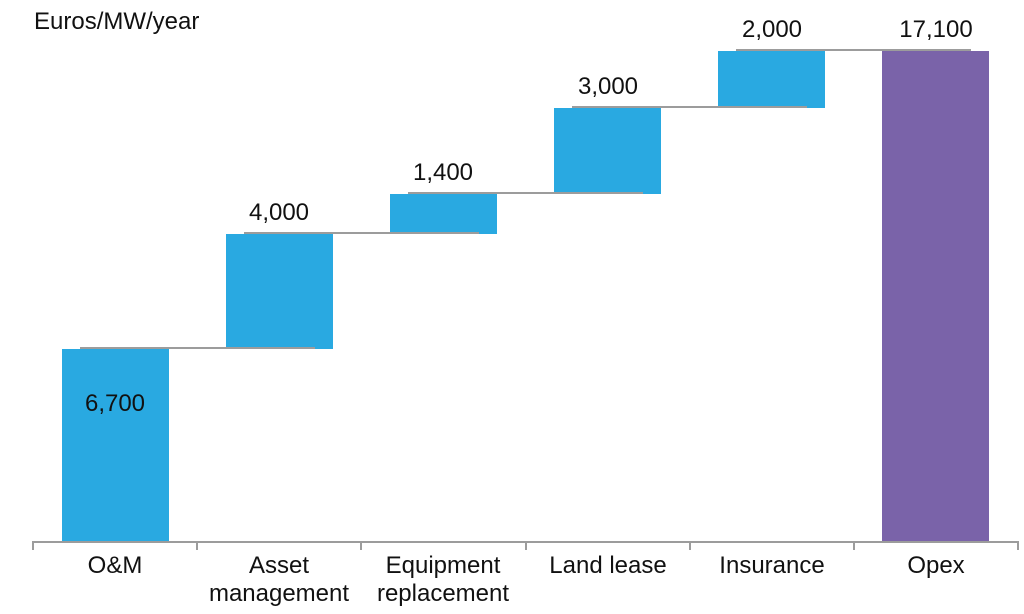 The height and width of the screenshot is (614, 1024). Describe the element at coordinates (115, 565) in the screenshot. I see `category-label-o-m: O&M` at that location.